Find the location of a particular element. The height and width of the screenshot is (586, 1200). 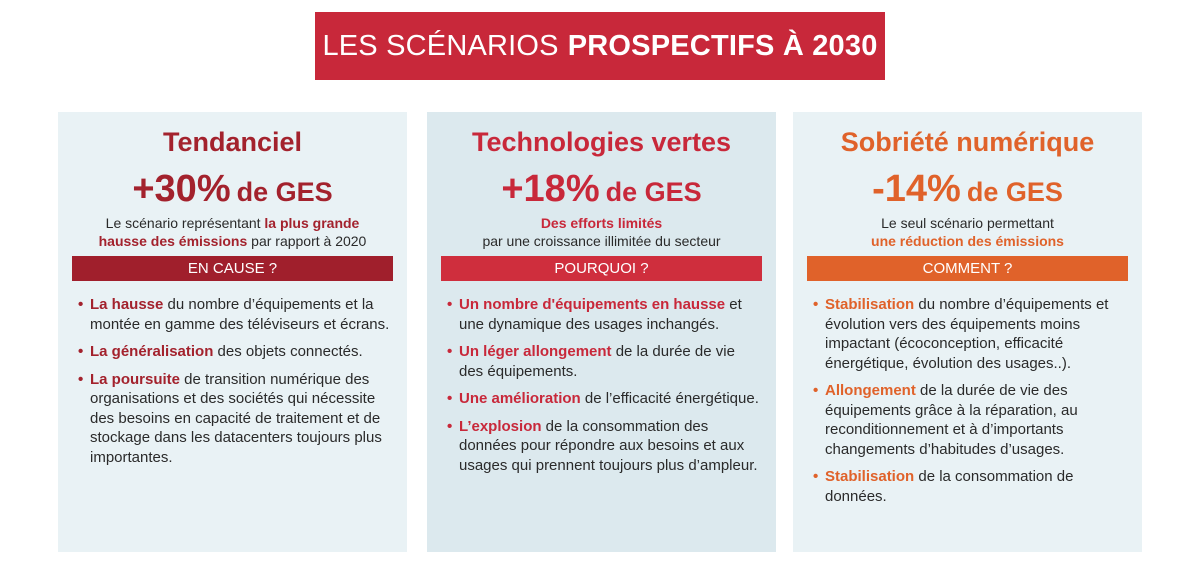

text: de la durée de vie des équipements. is located at coordinates (597, 361).